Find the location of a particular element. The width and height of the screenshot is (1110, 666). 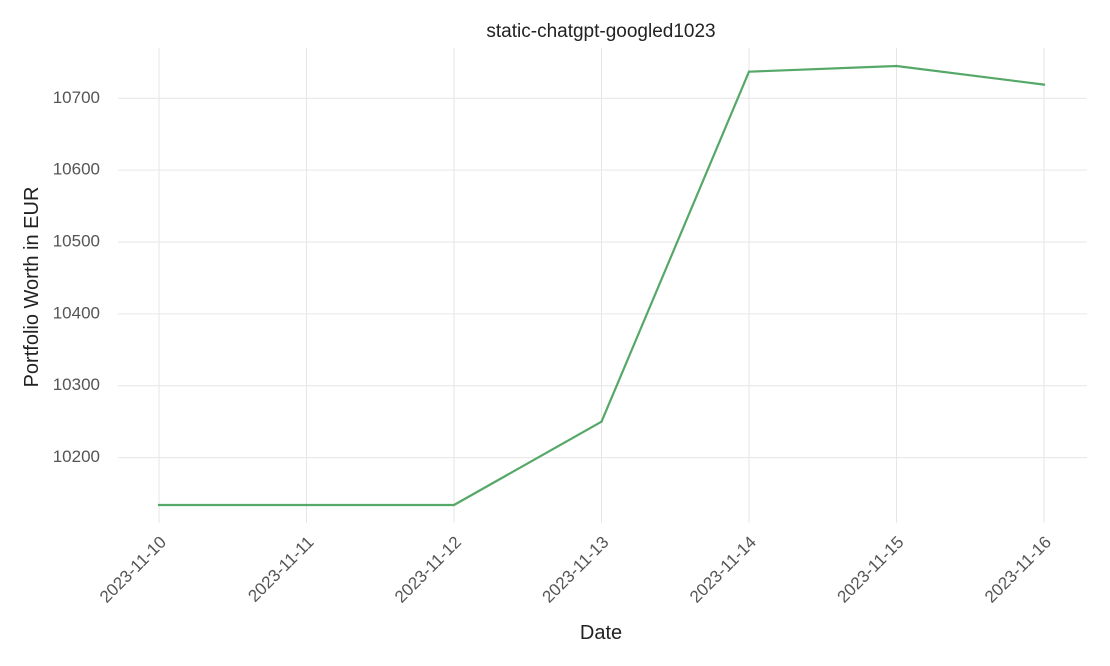

y-axis-title: Portfolio Worth in EUR is located at coordinates (32, 287).